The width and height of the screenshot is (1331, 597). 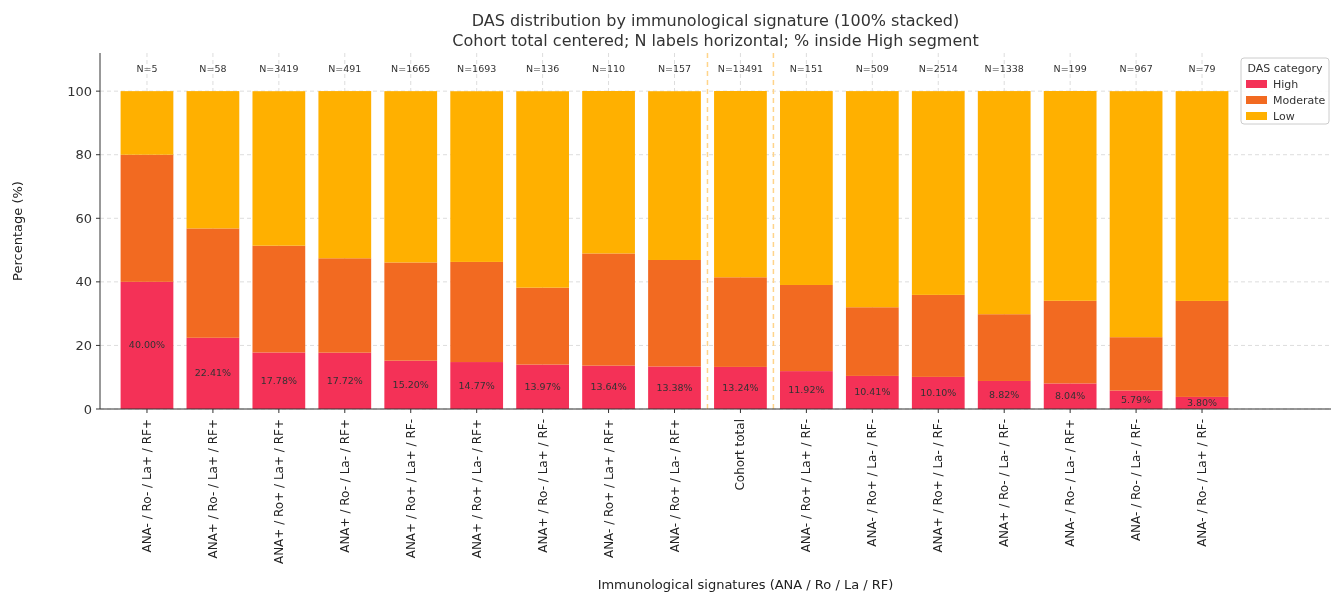 I want to click on data-label: 13.38%, so click(x=674, y=387).